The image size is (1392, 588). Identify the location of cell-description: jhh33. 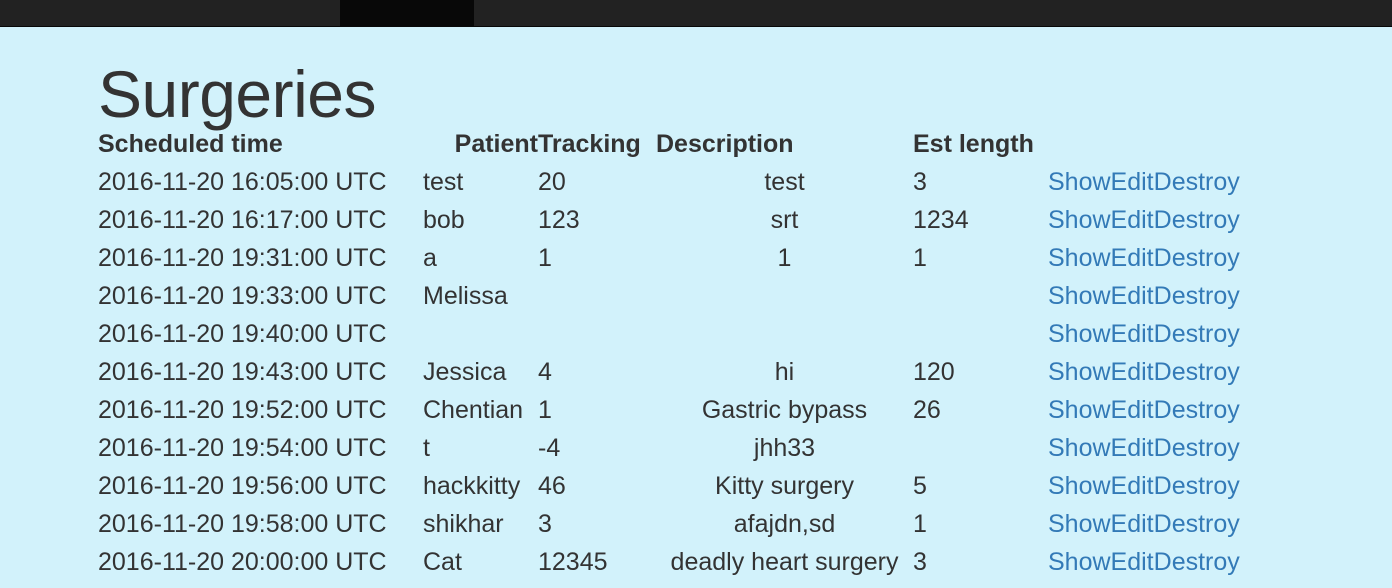
(784, 447).